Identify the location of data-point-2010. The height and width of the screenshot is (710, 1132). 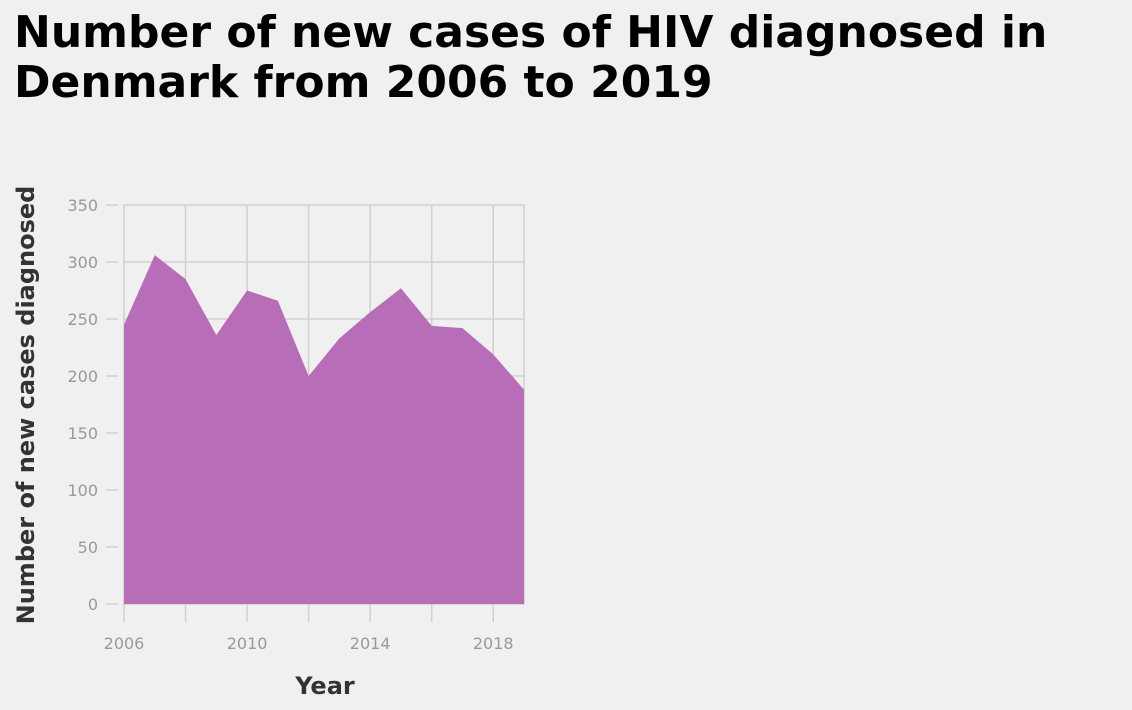
(247, 291).